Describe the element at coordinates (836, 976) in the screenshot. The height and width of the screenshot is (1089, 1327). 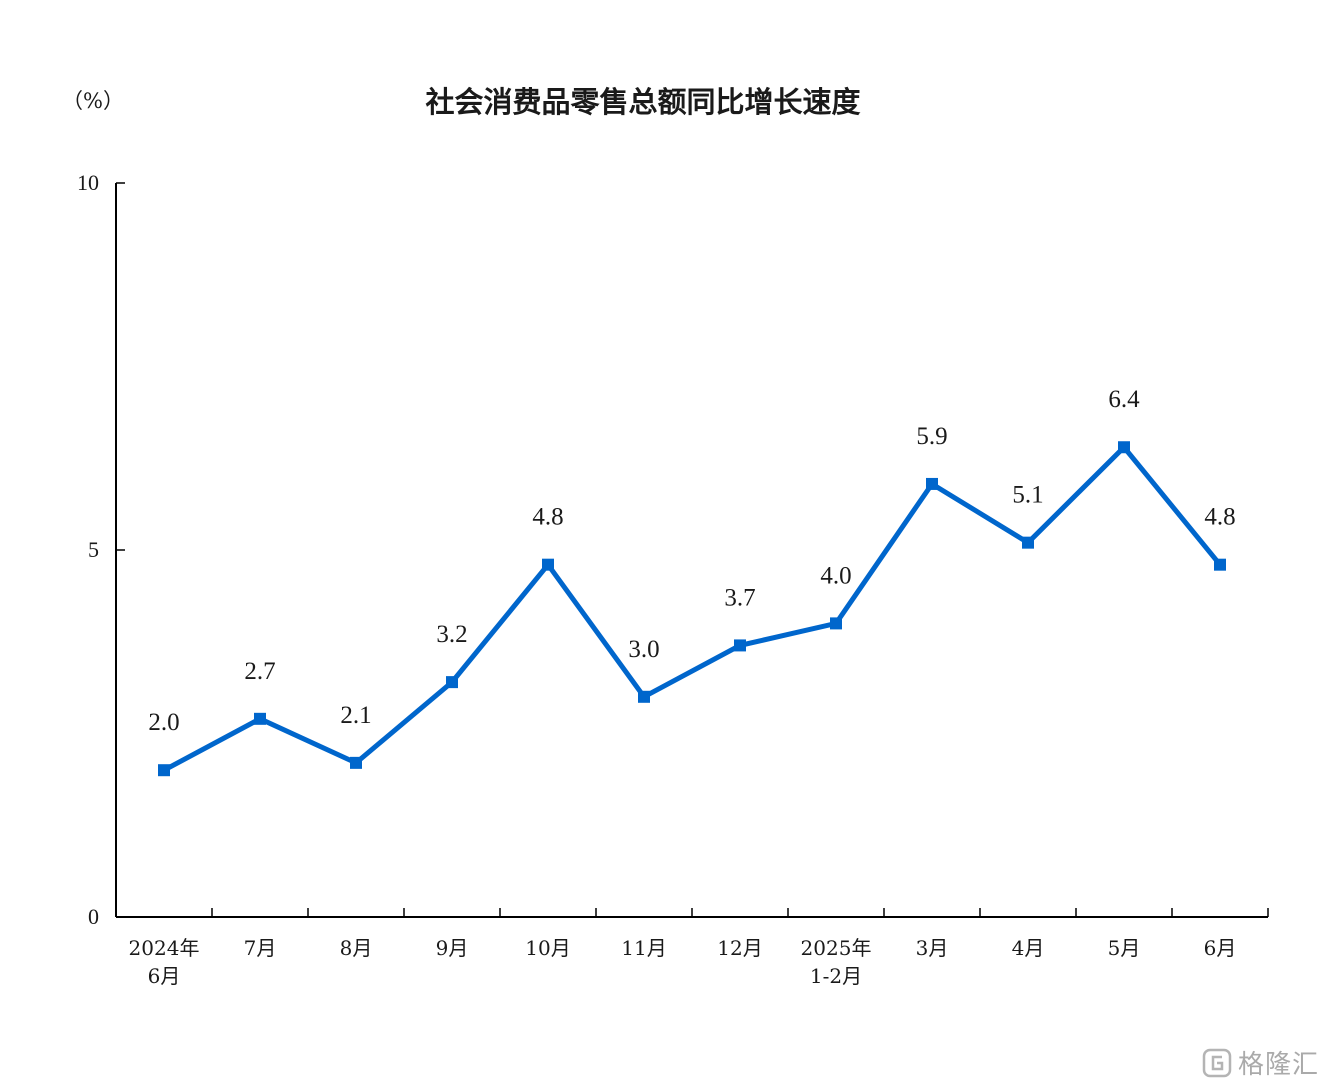
I see `x-tick-label-line: 1-2月` at that location.